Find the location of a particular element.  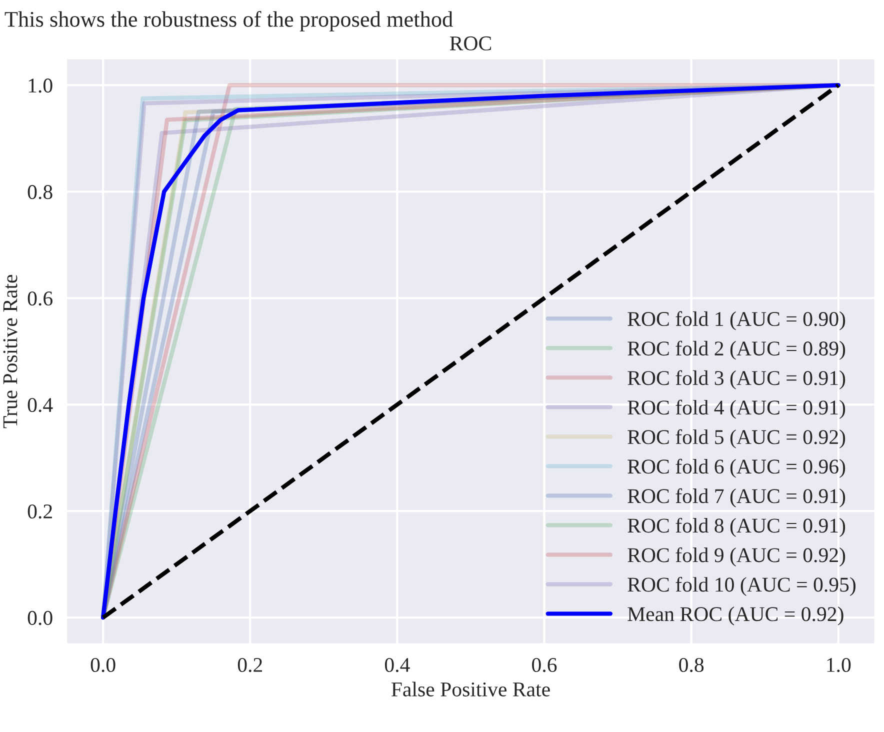

text: This shows the robustness of the proposed method is located at coordinates (228, 21).